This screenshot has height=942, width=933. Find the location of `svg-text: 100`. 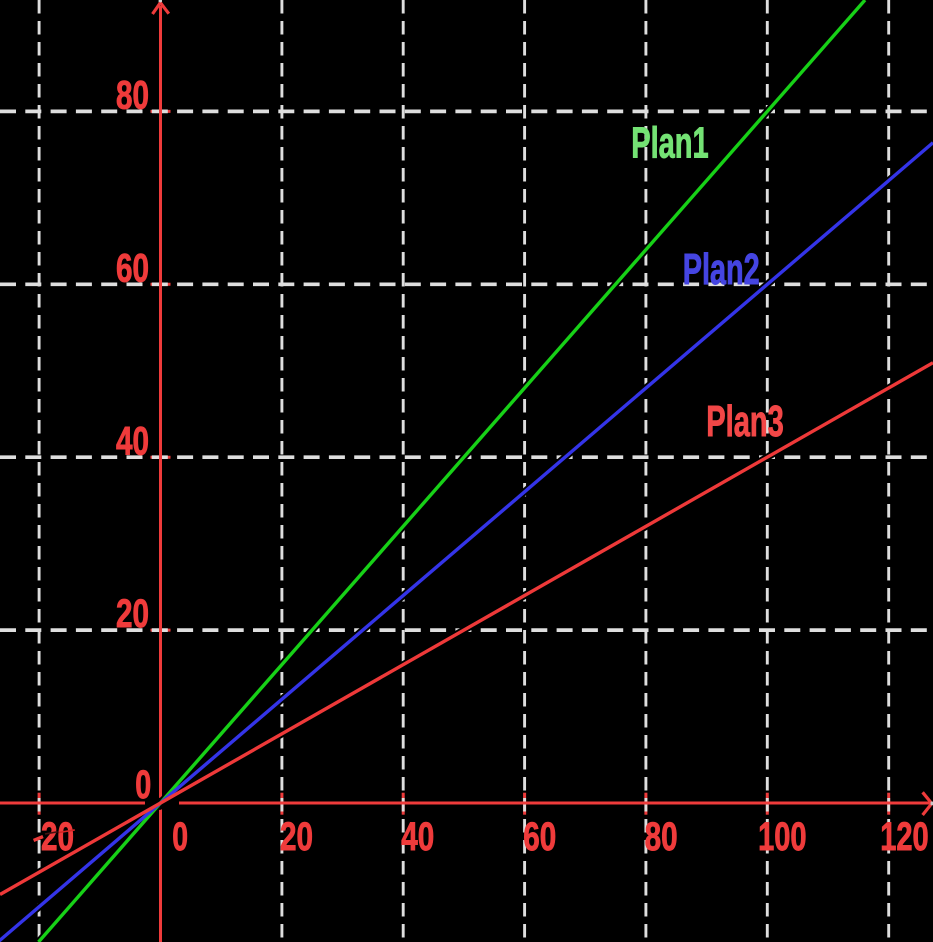

svg-text: 100 is located at coordinates (782, 837).